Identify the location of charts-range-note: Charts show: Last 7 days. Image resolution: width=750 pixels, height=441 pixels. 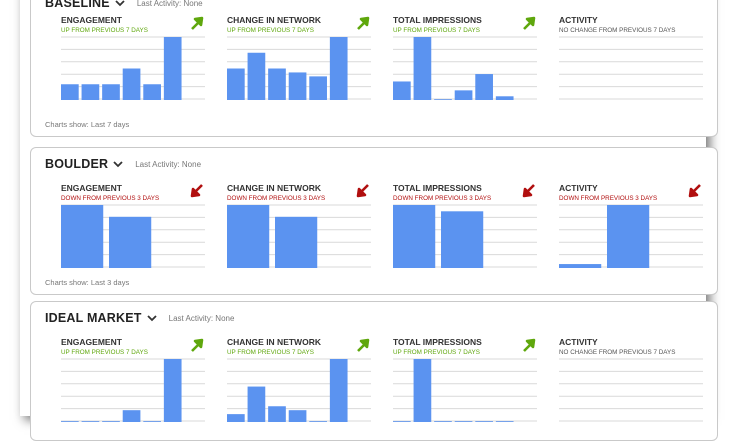
(87, 124).